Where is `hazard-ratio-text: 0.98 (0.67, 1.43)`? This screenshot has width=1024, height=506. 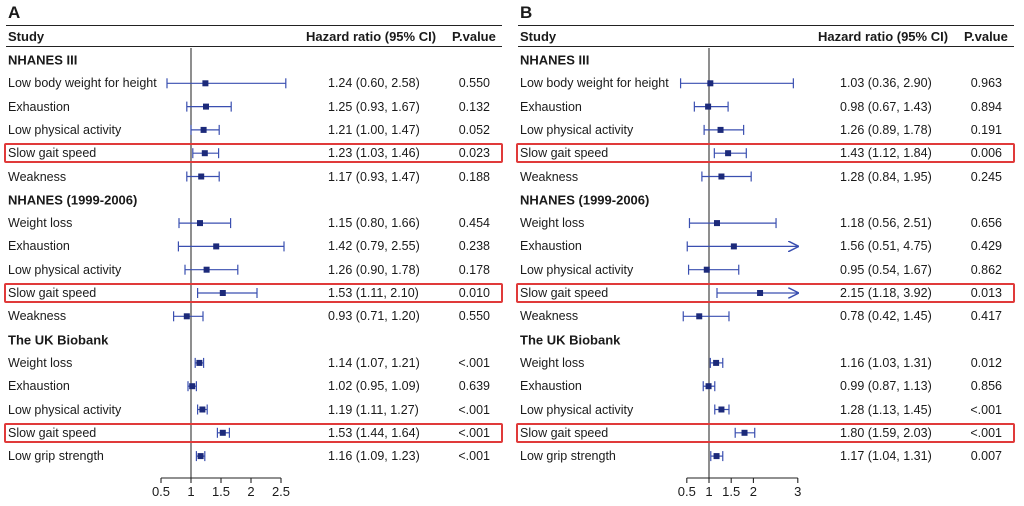
hazard-ratio-text: 0.98 (0.67, 1.43) is located at coordinates (886, 106).